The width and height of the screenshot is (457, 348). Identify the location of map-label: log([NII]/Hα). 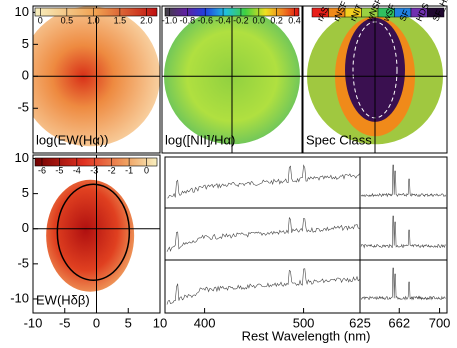
(200, 139).